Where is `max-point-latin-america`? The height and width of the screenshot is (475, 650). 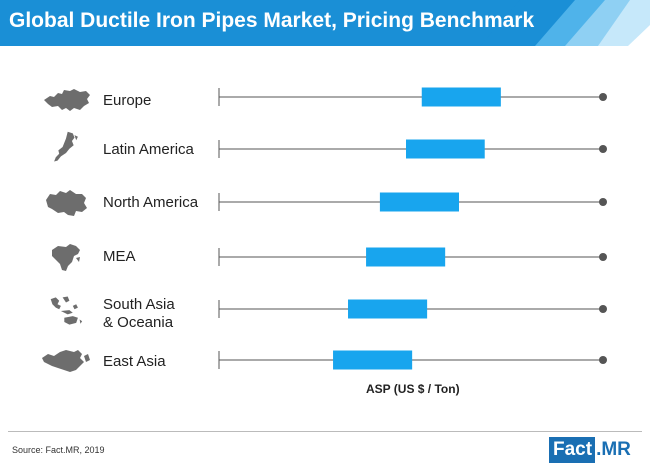 max-point-latin-america is located at coordinates (603, 149).